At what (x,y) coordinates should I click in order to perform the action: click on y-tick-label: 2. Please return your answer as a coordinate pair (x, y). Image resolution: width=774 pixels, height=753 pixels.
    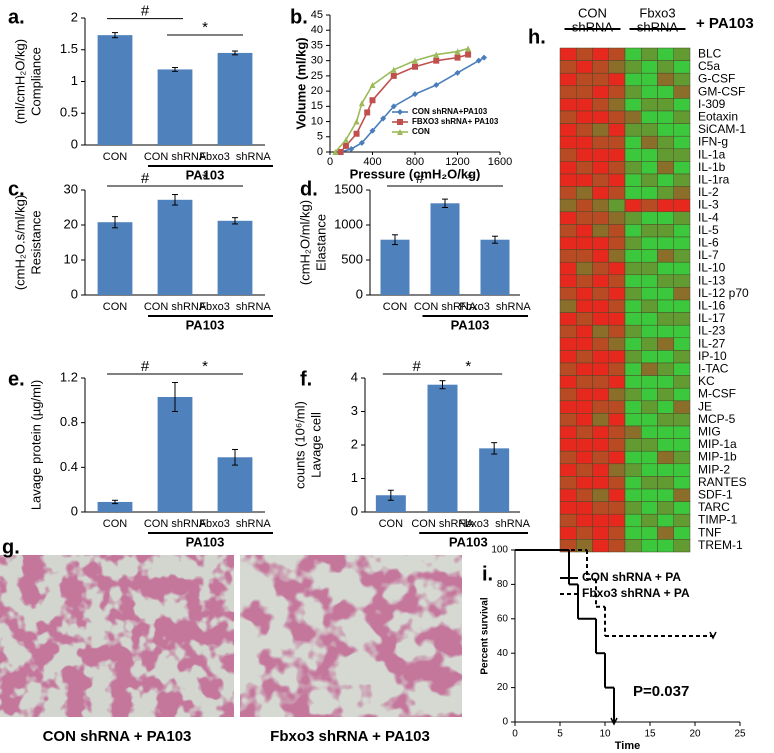
    Looking at the image, I should click on (354, 443).